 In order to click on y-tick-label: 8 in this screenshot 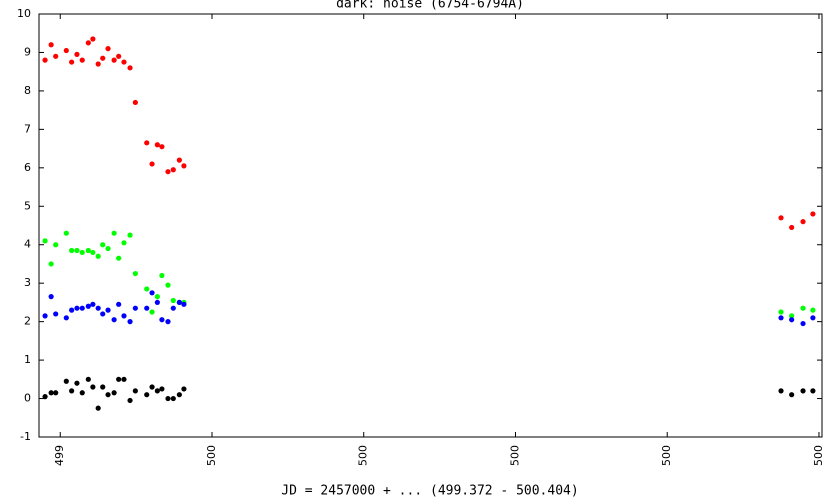, I will do `click(27, 90)`.